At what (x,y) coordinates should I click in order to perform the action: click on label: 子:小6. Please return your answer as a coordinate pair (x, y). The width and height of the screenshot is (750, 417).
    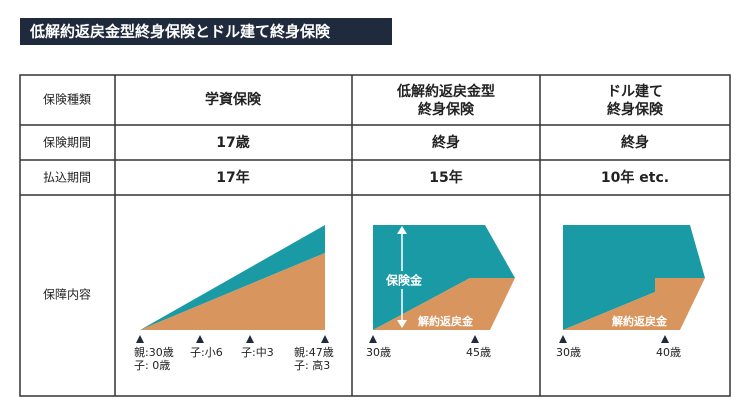
    Looking at the image, I should click on (206, 352).